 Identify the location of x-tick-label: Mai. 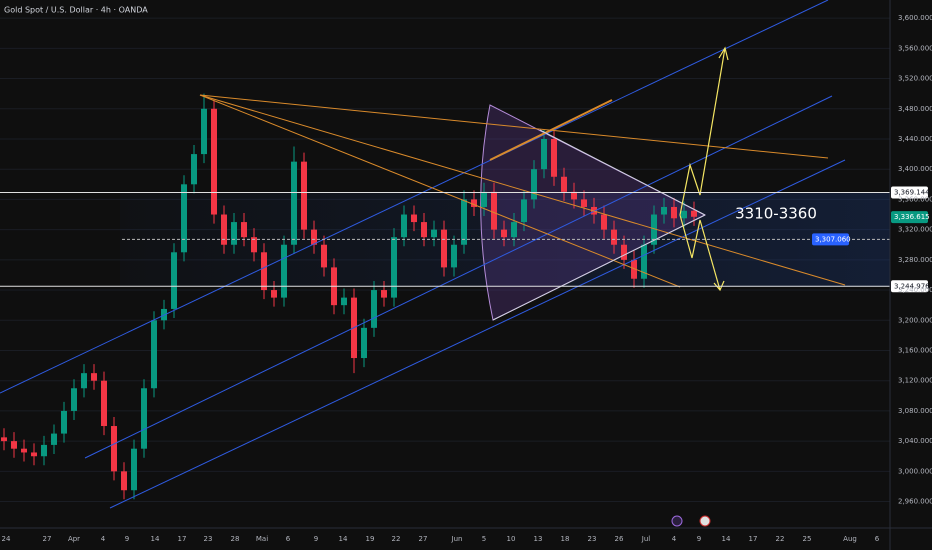
(262, 539).